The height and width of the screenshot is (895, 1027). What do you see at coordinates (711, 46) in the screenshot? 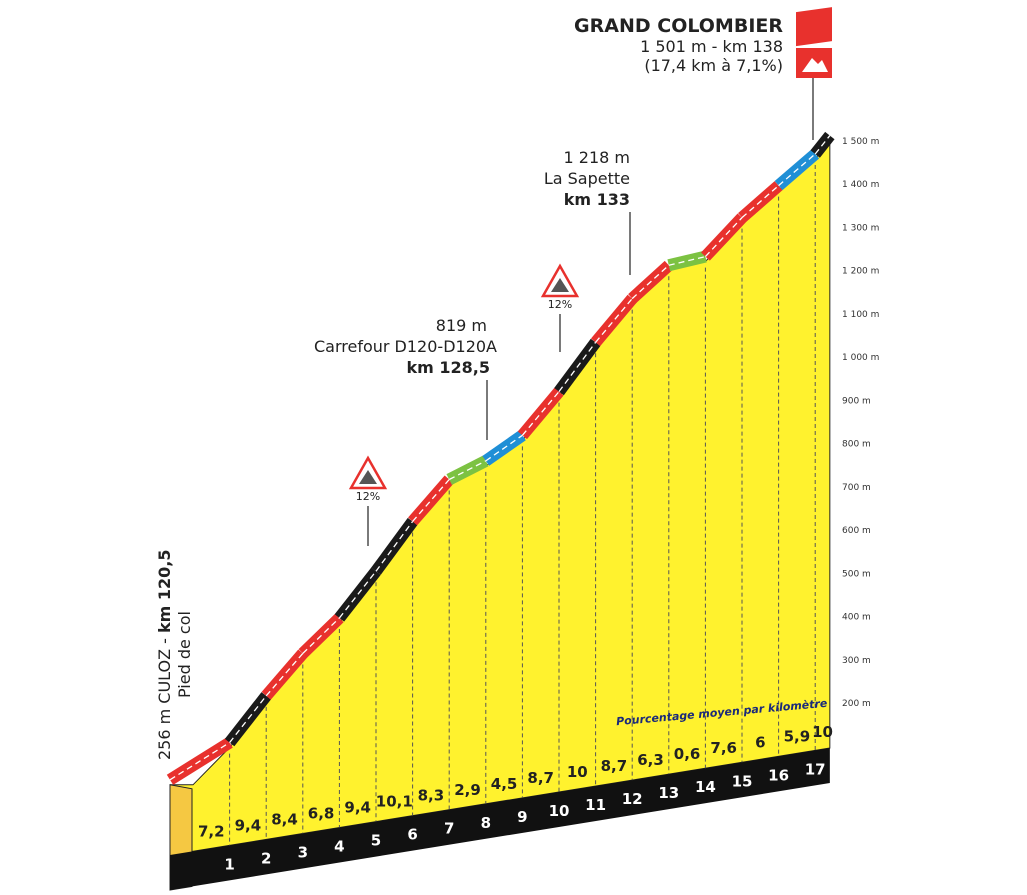
I see `summit-info: 1 501 m - km 138` at bounding box center [711, 46].